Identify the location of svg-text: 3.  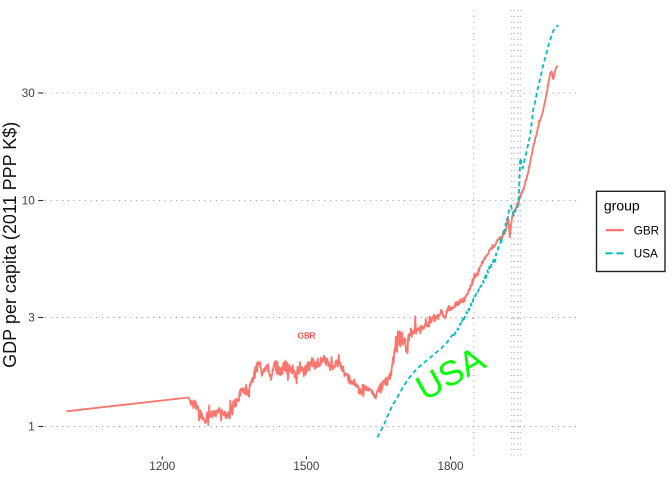
(31, 318).